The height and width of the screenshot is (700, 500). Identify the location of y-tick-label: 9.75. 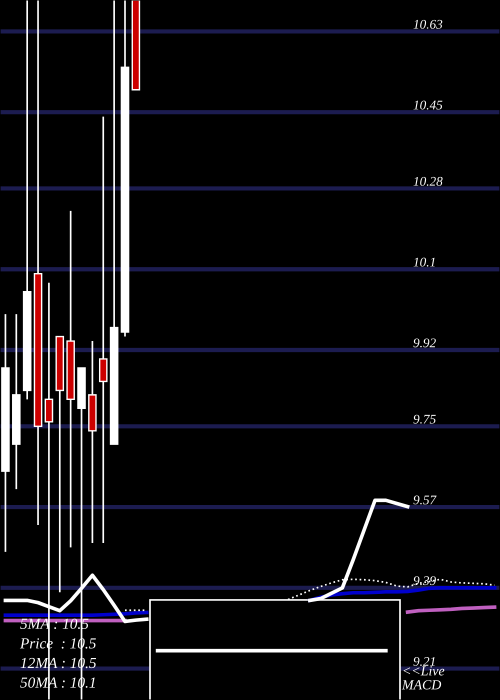
(424, 419).